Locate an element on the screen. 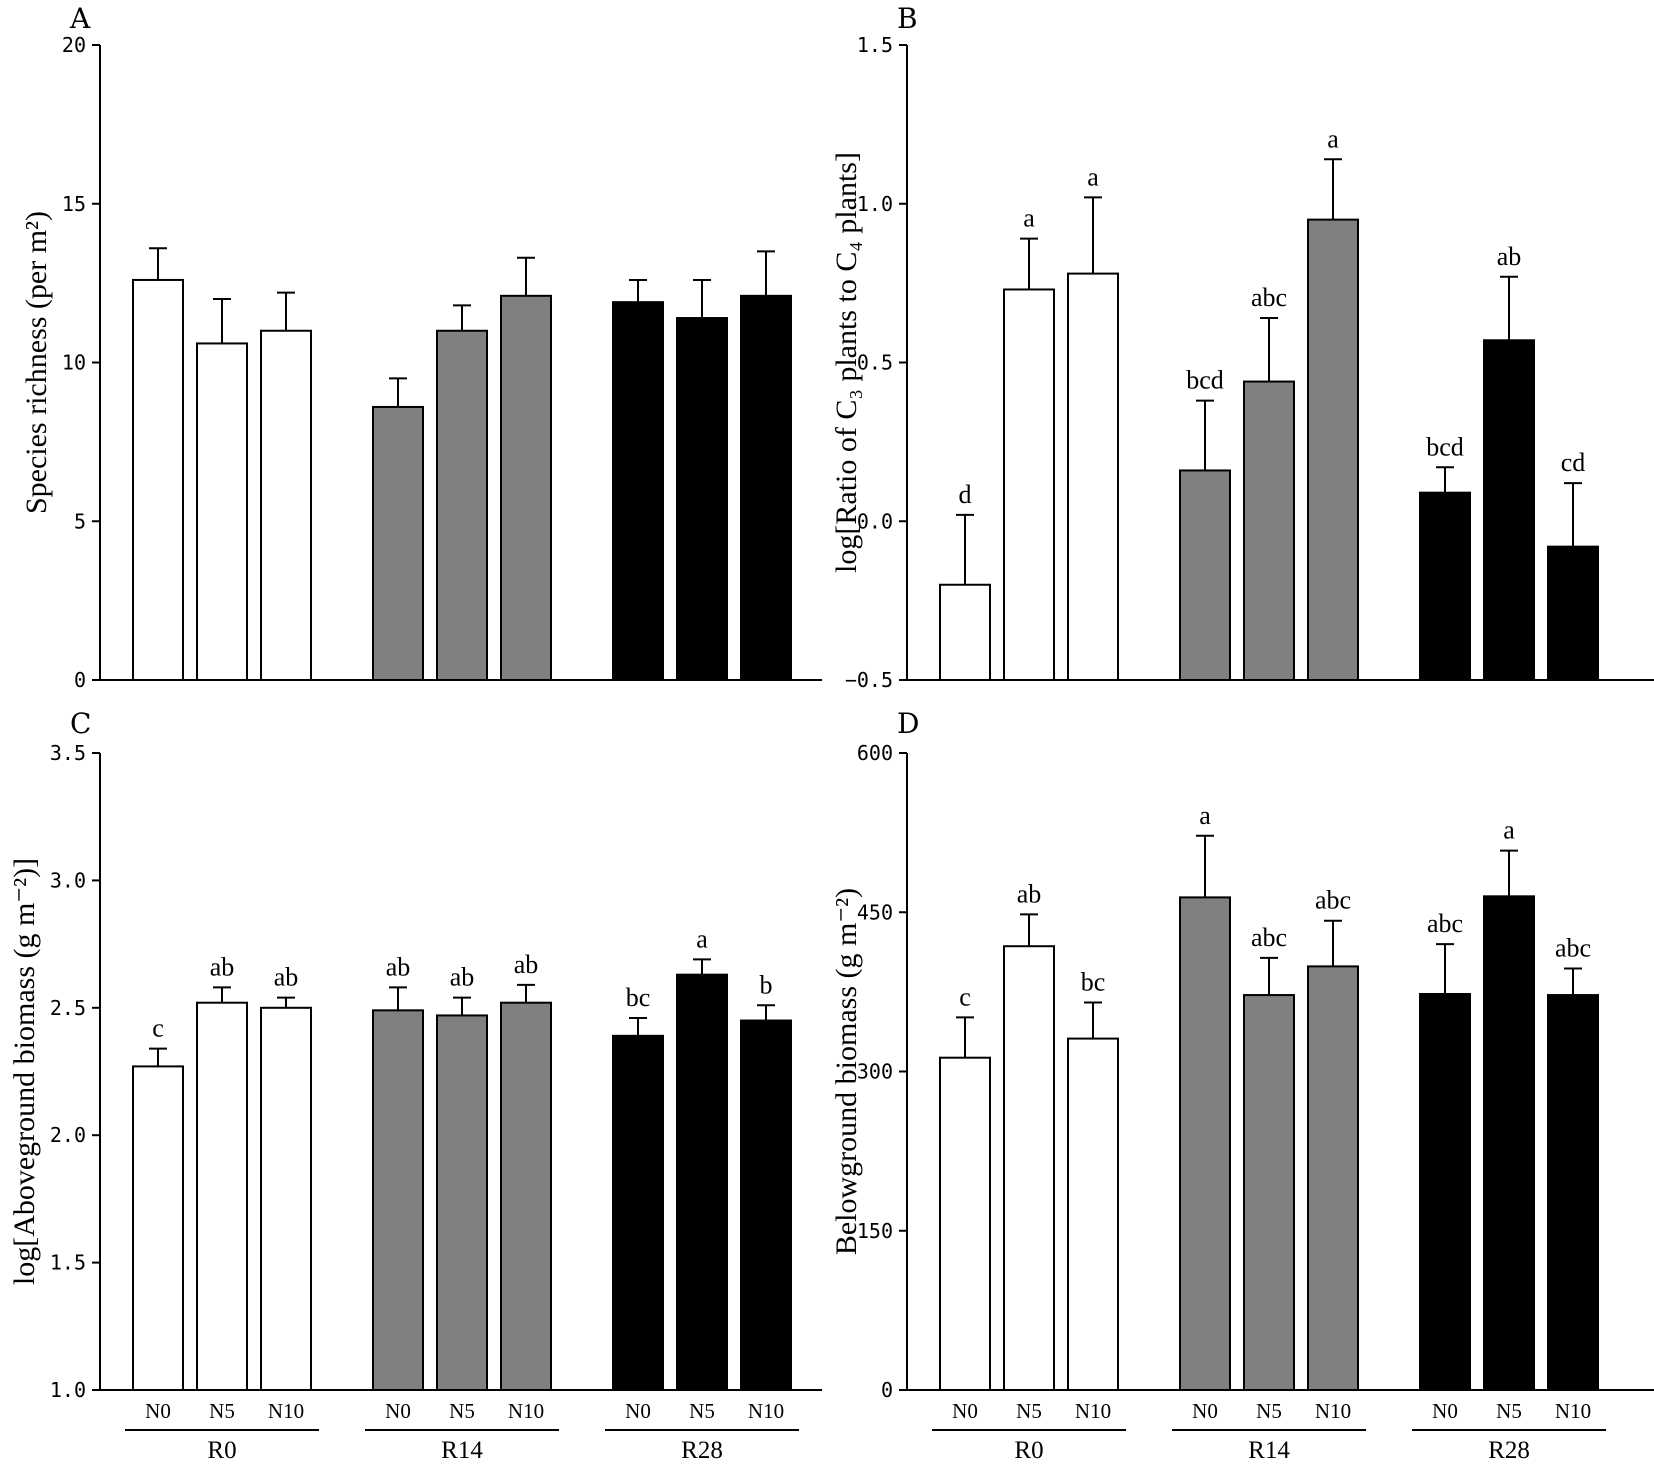 The width and height of the screenshot is (1654, 1465). y-tick-label: 20 is located at coordinates (74, 45).